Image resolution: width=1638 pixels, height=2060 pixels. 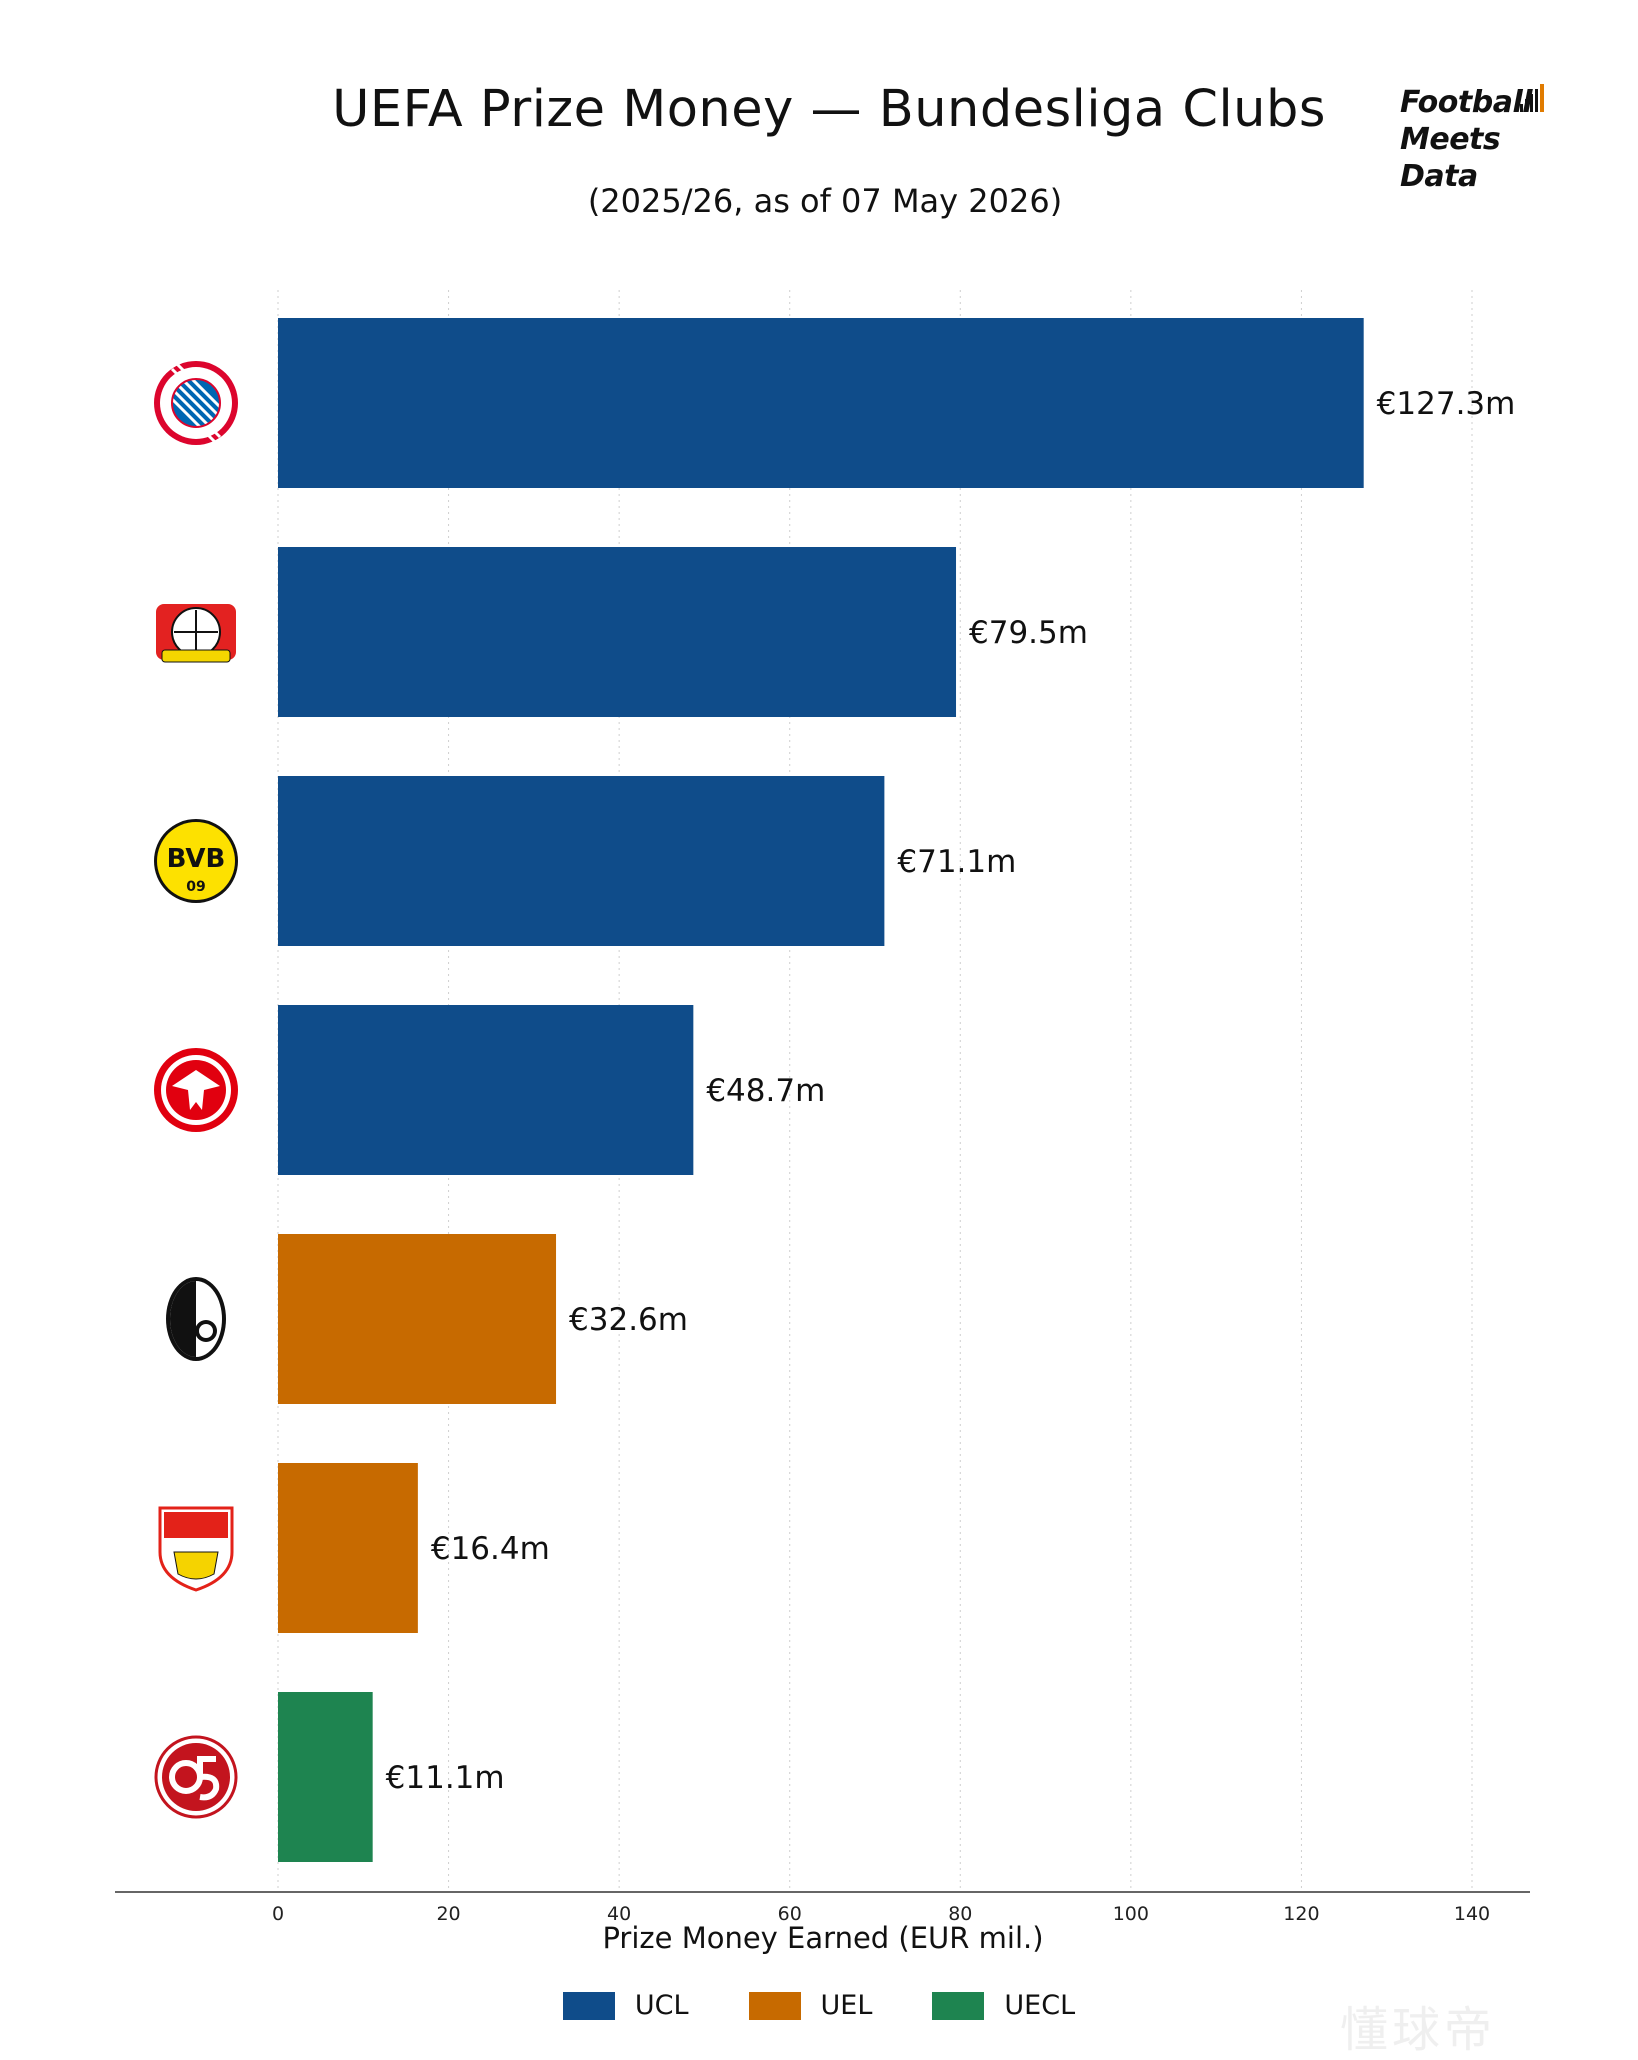 I want to click on x-axis-label: Prize Money Earned (EUR mil.), so click(x=822, y=1938).